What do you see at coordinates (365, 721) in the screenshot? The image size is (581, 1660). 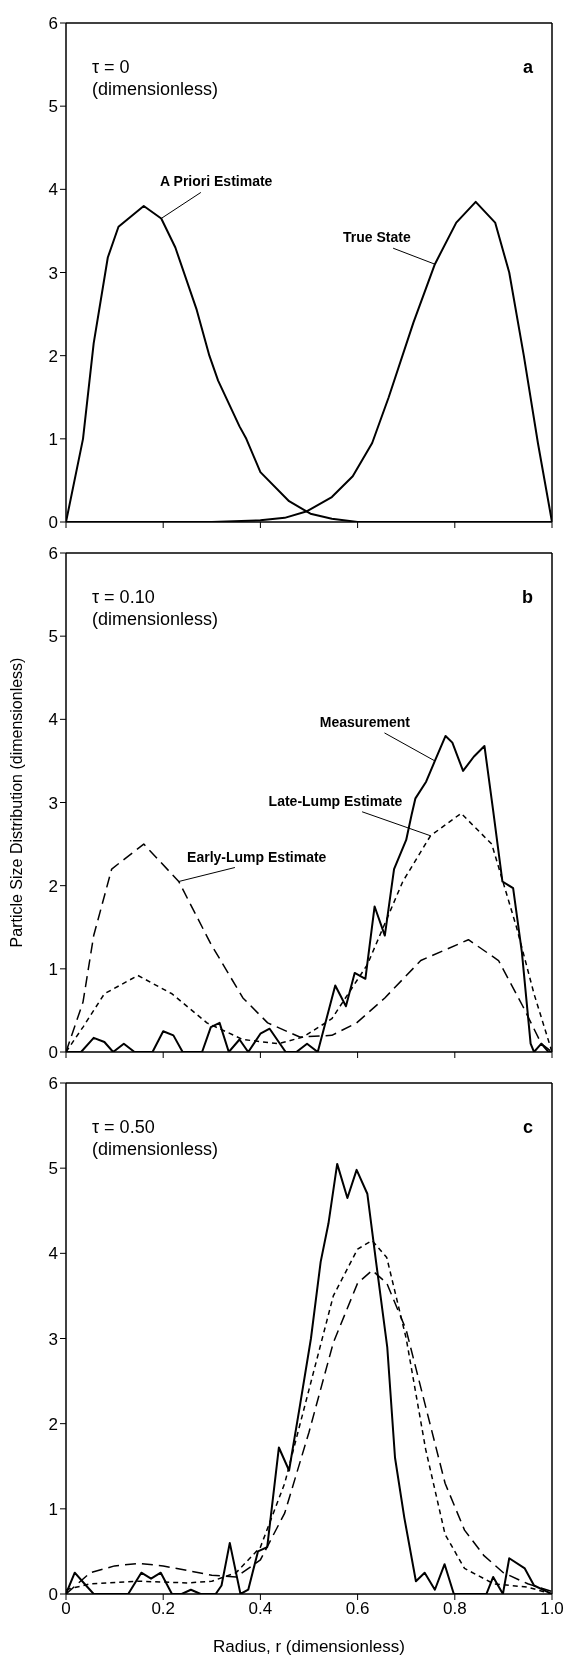 I see `text: Measurement` at bounding box center [365, 721].